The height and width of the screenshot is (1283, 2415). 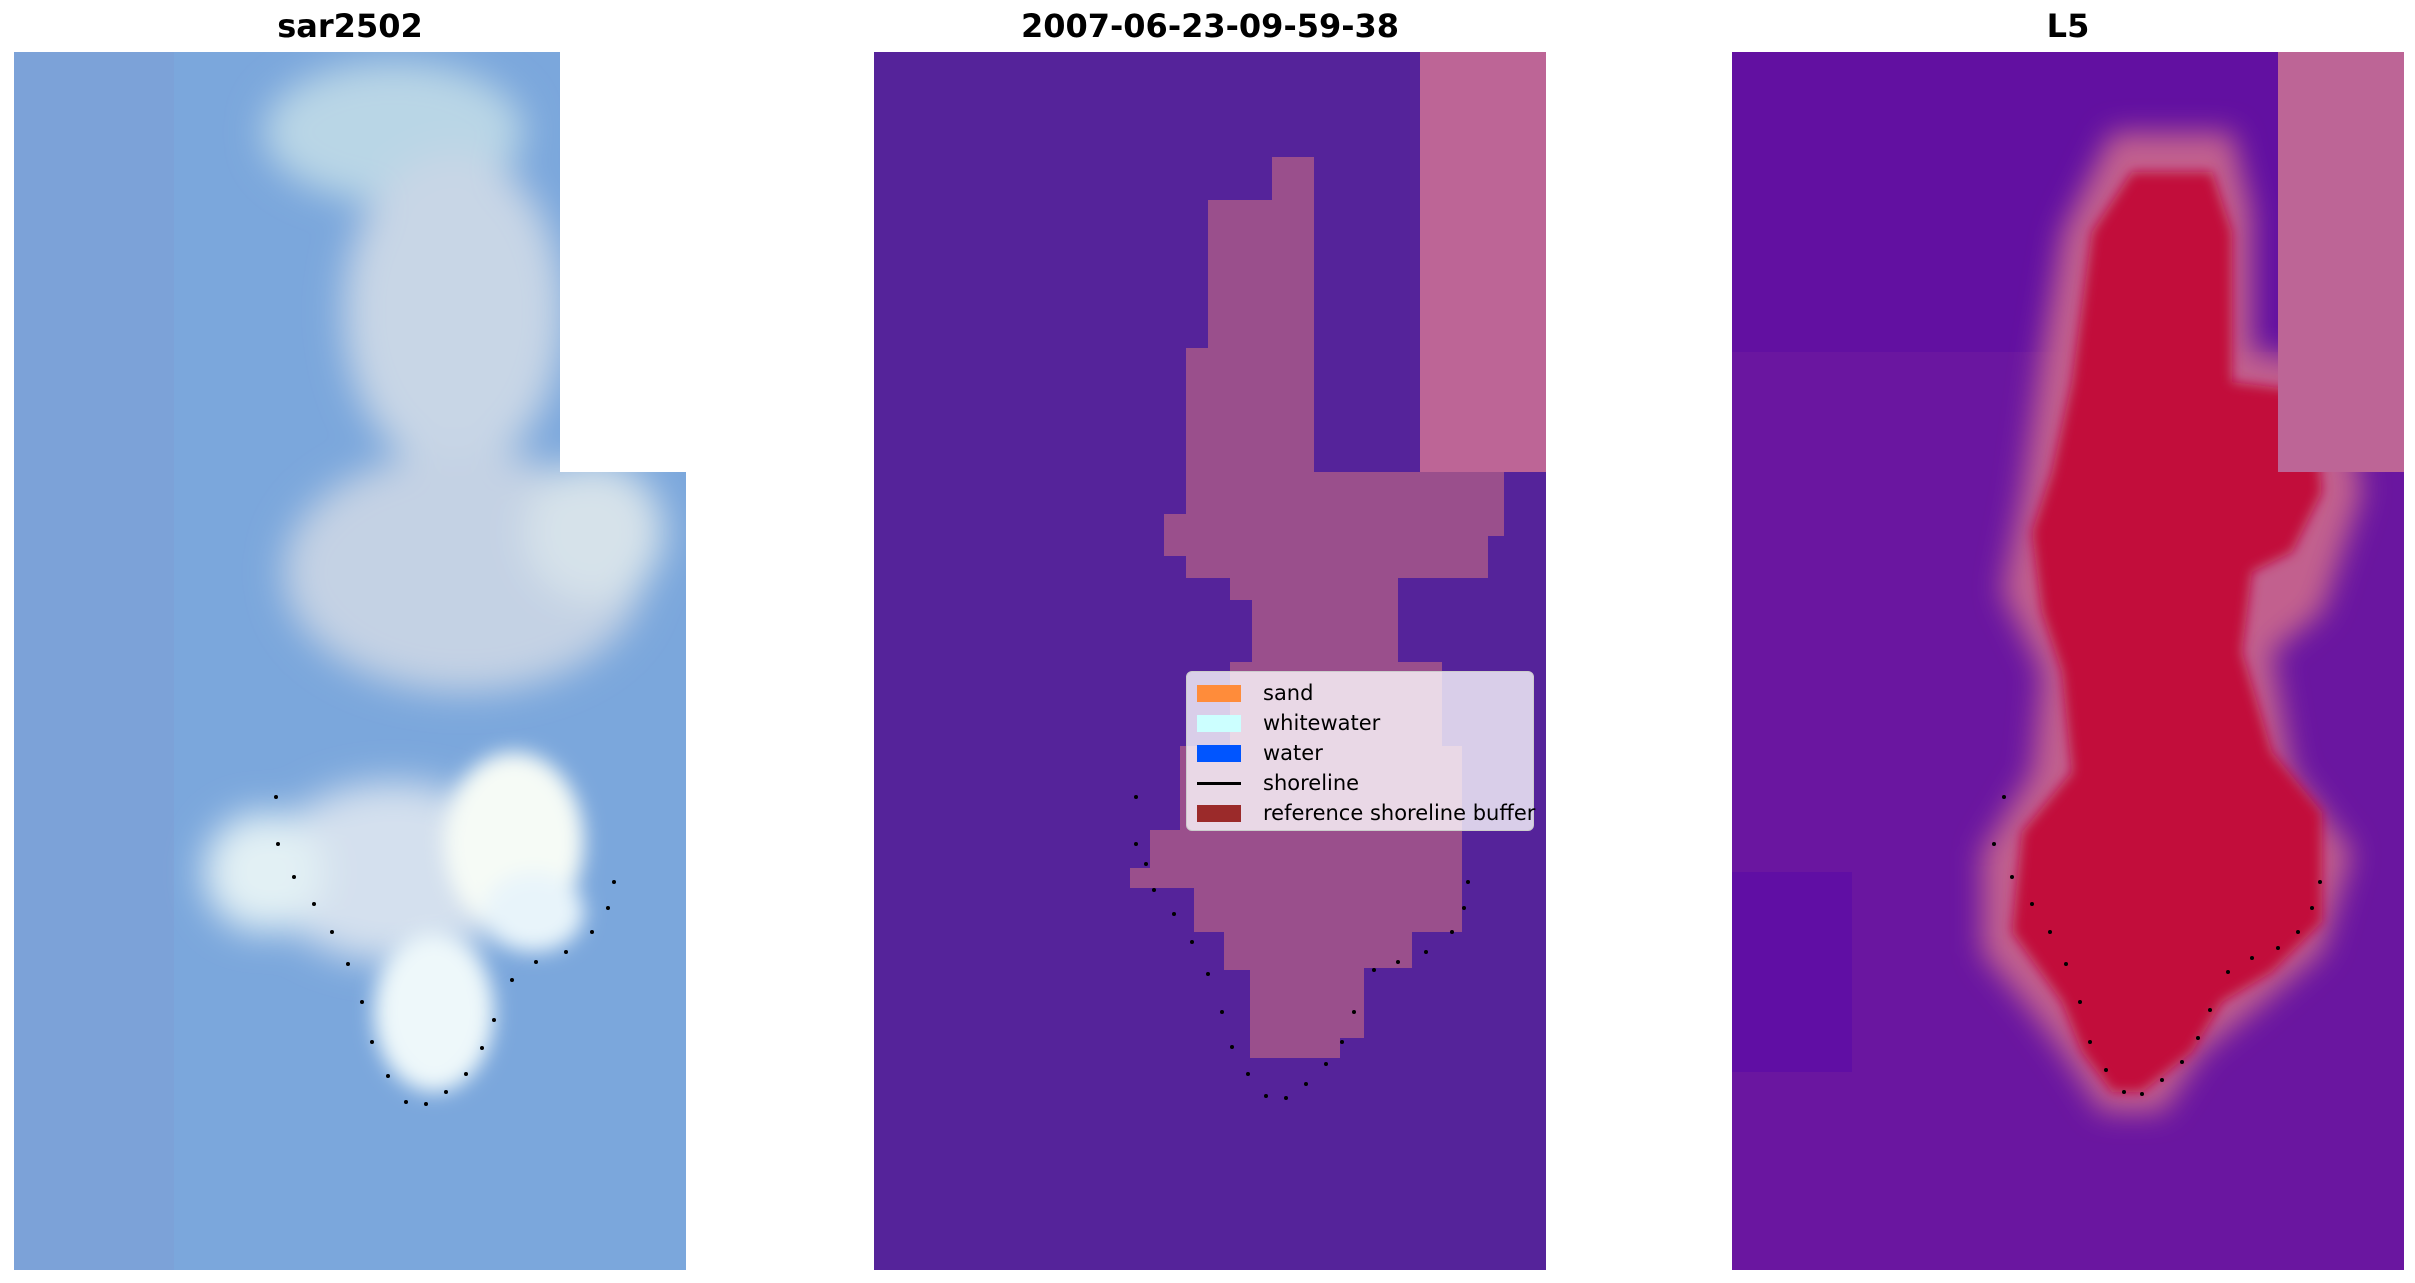 What do you see at coordinates (1399, 813) in the screenshot?
I see `legend-label: reference shoreline buffer` at bounding box center [1399, 813].